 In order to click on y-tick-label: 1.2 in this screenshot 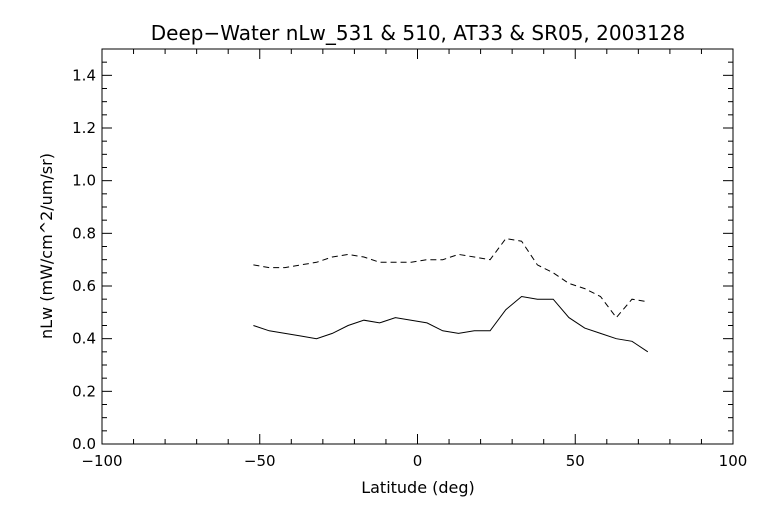, I will do `click(84, 128)`.